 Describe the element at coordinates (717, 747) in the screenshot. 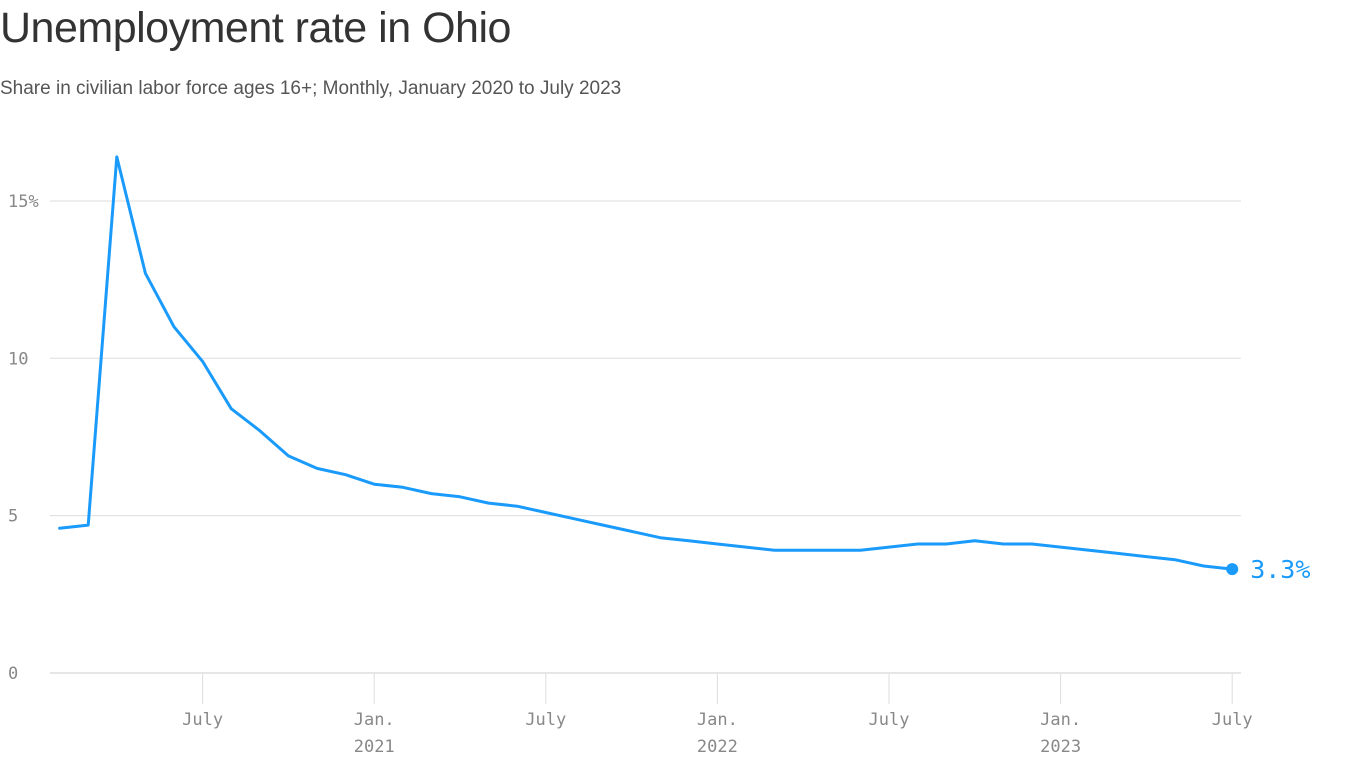

I see `x-tick-year: 2022` at that location.